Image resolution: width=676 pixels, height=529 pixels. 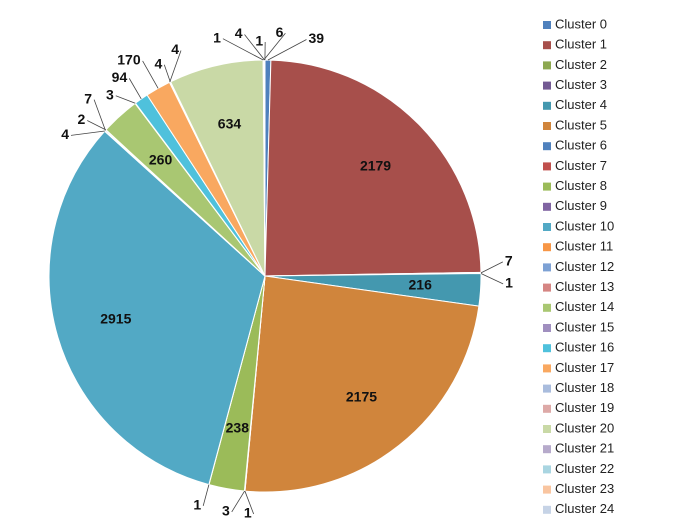 I want to click on legend-label: Cluster 15, so click(x=584, y=326).